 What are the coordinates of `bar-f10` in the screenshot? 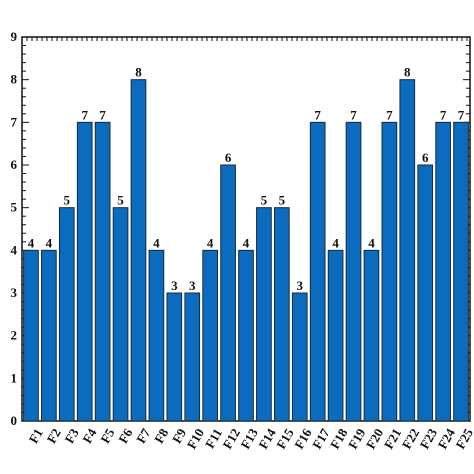 It's located at (192, 357).